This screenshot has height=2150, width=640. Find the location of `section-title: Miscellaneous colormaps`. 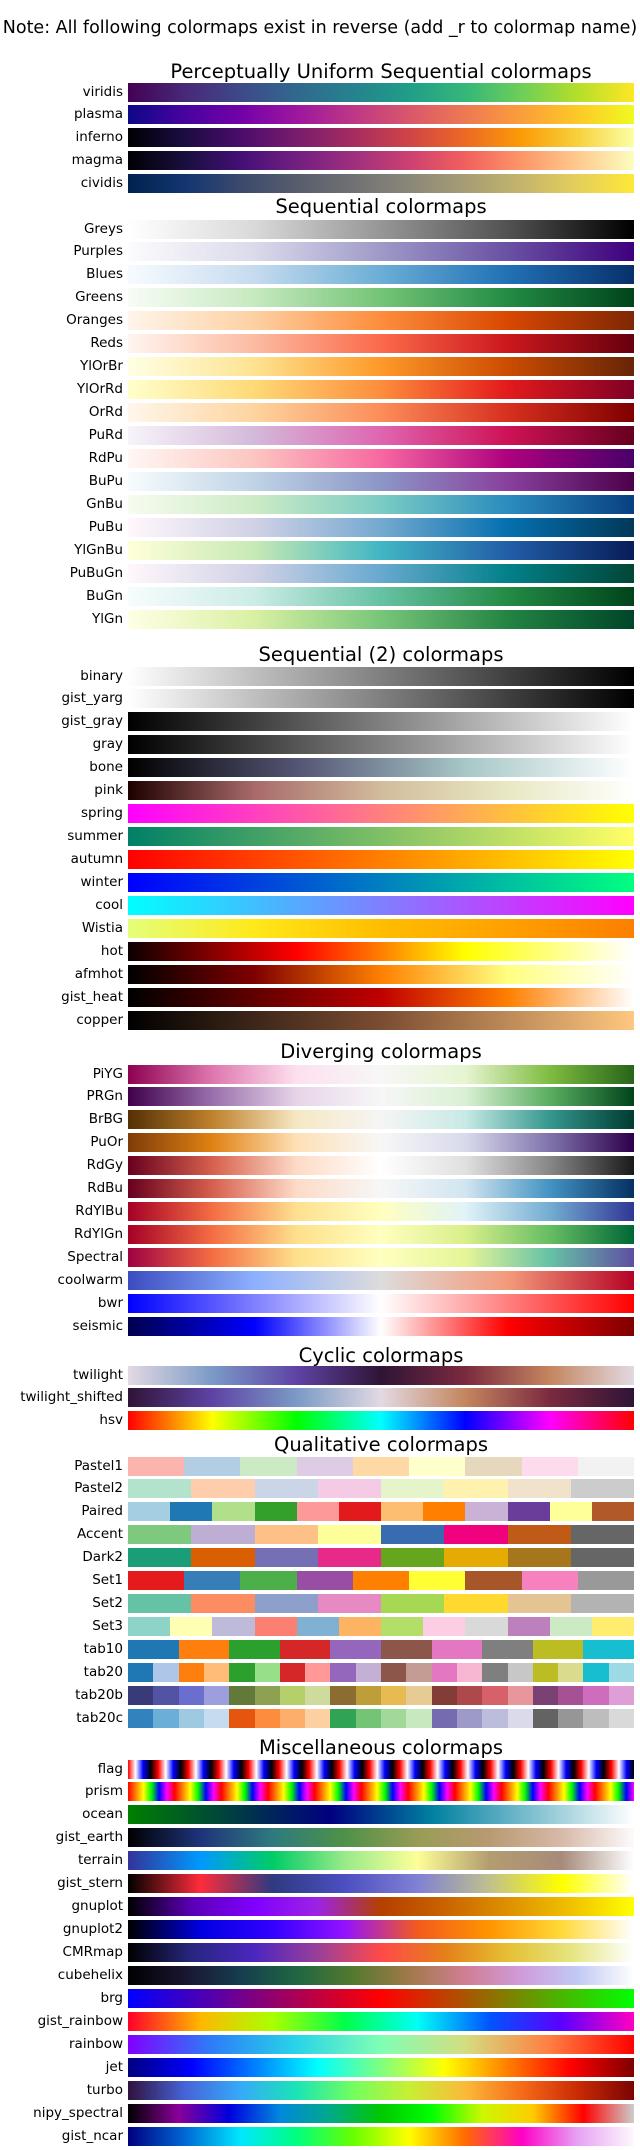

section-title: Miscellaneous colormaps is located at coordinates (381, 1747).